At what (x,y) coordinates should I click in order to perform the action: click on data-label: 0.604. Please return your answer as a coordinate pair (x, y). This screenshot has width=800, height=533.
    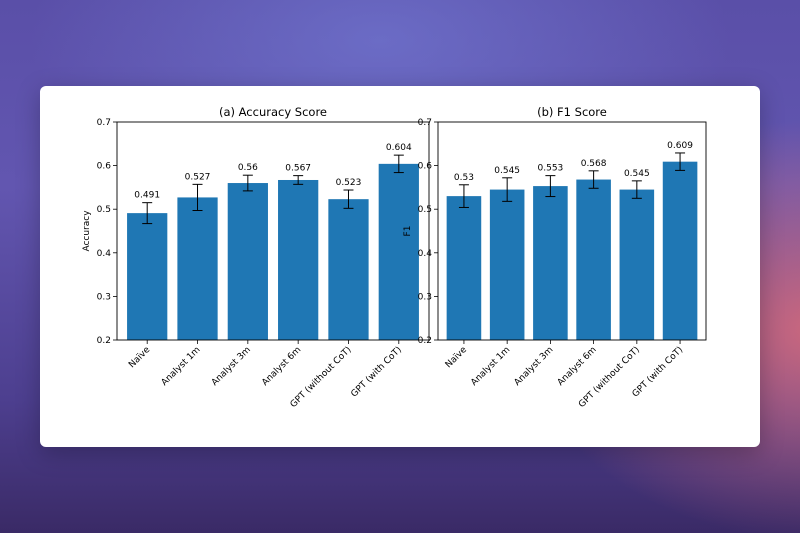
    Looking at the image, I should click on (399, 148).